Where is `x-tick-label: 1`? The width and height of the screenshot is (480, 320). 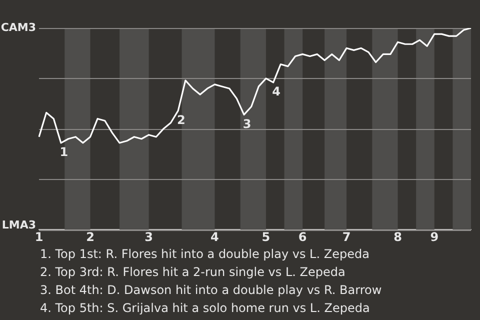
x-tick-label: 1 is located at coordinates (39, 237).